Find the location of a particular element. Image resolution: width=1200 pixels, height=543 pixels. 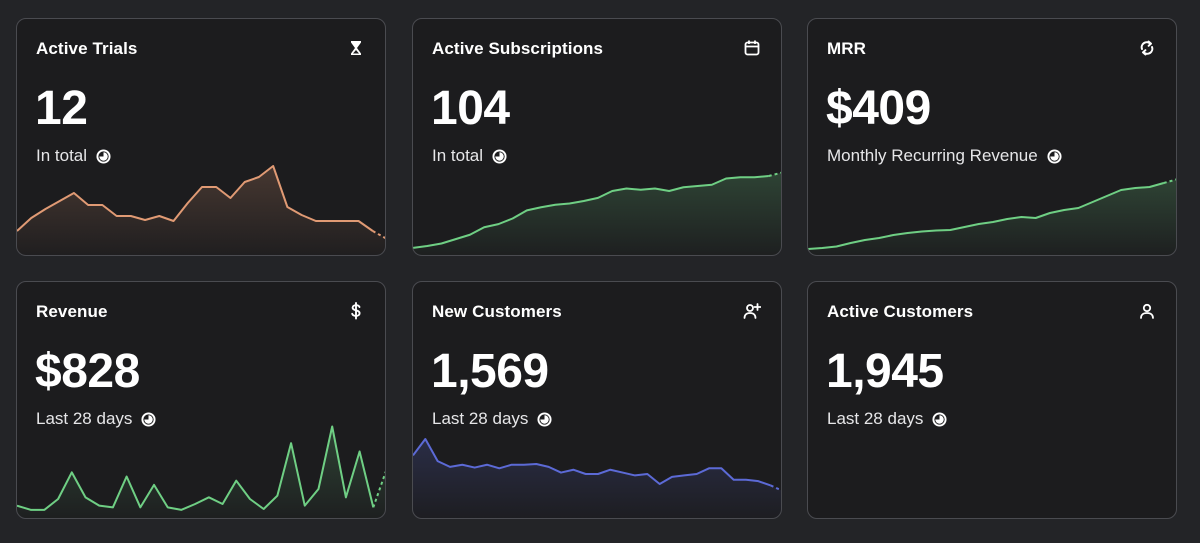

add-user-icon is located at coordinates (752, 311).